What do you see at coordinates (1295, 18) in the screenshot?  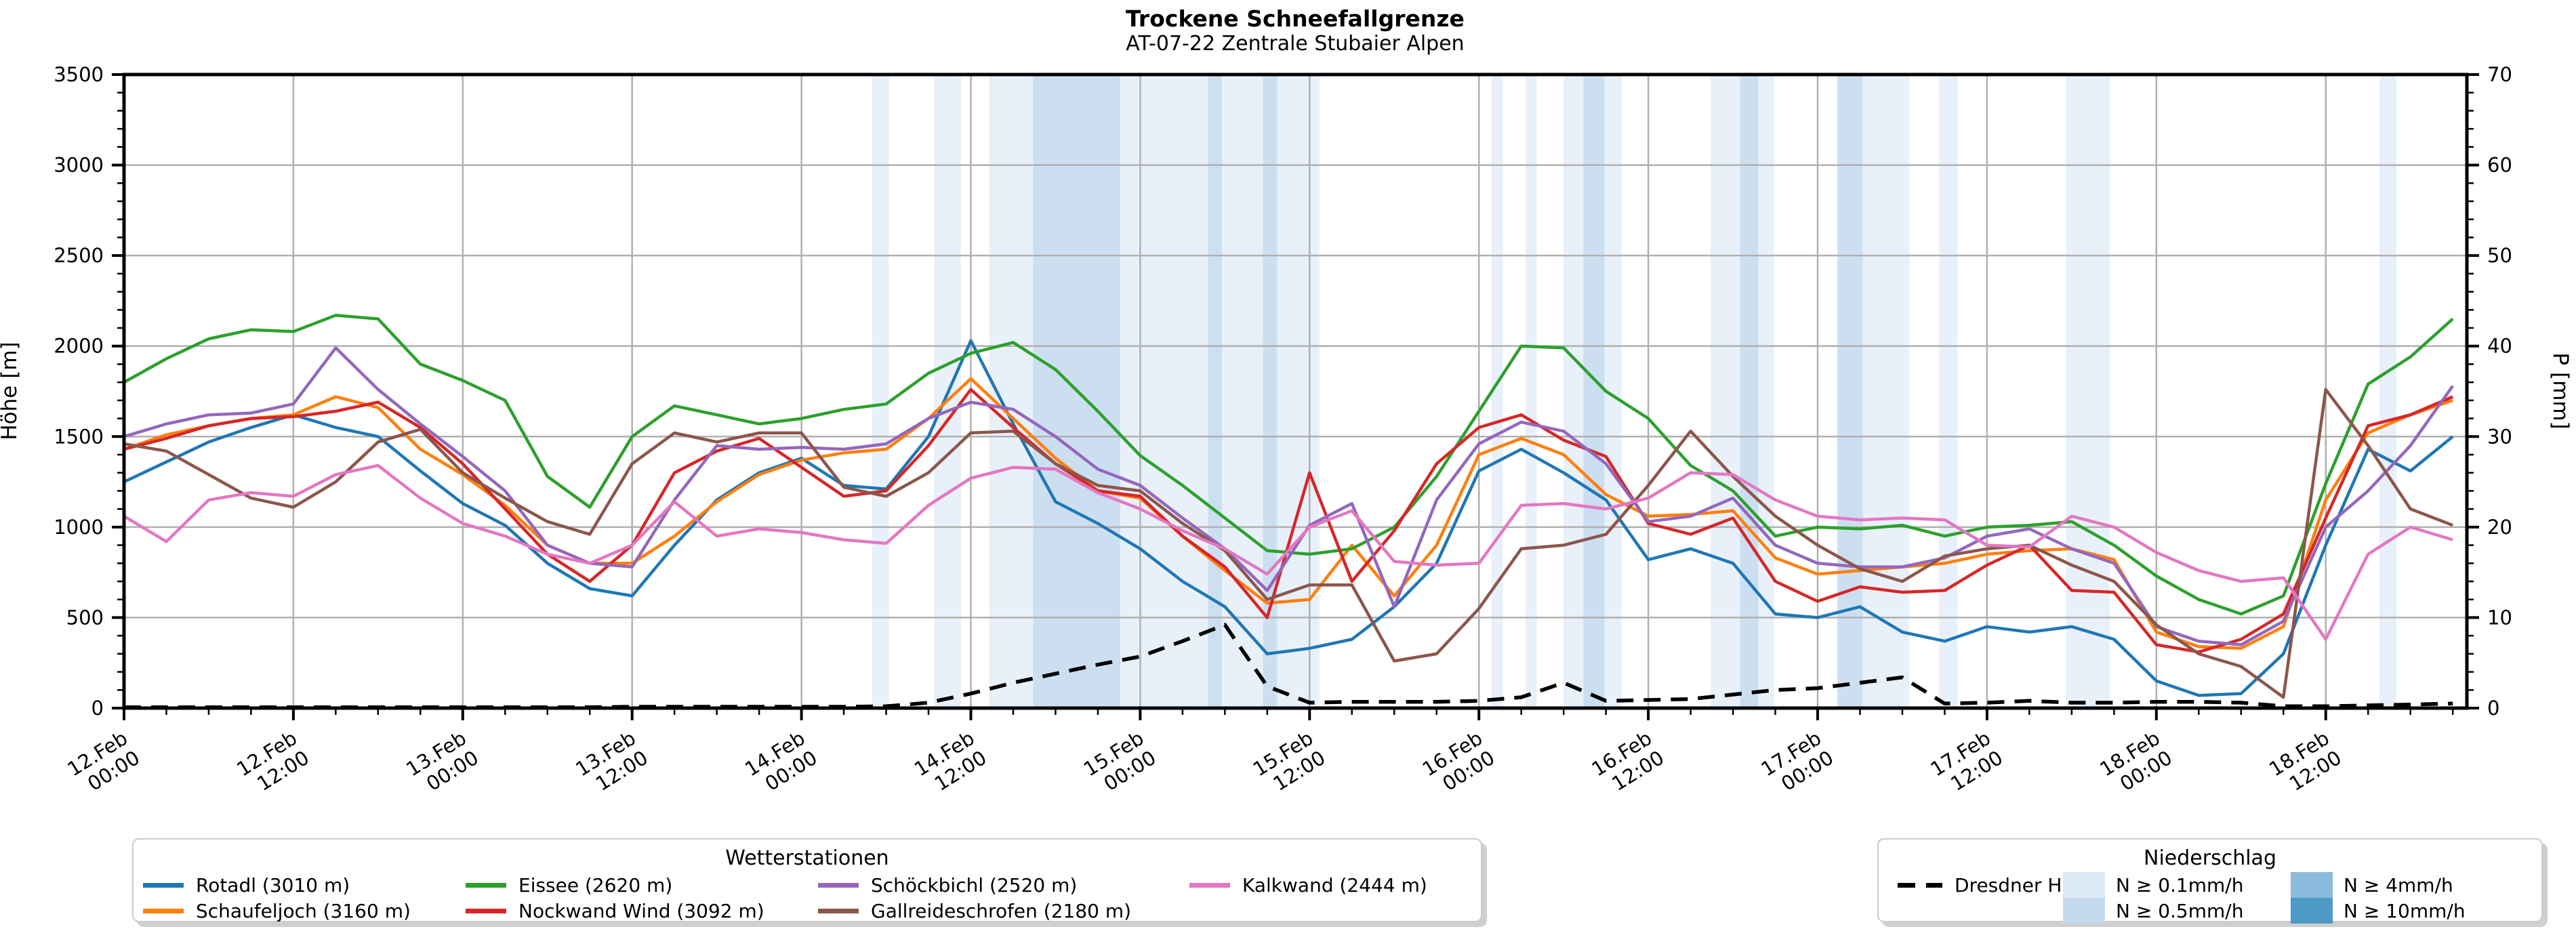 I see `chart-title: Trockene Schneefallgrenze` at bounding box center [1295, 18].